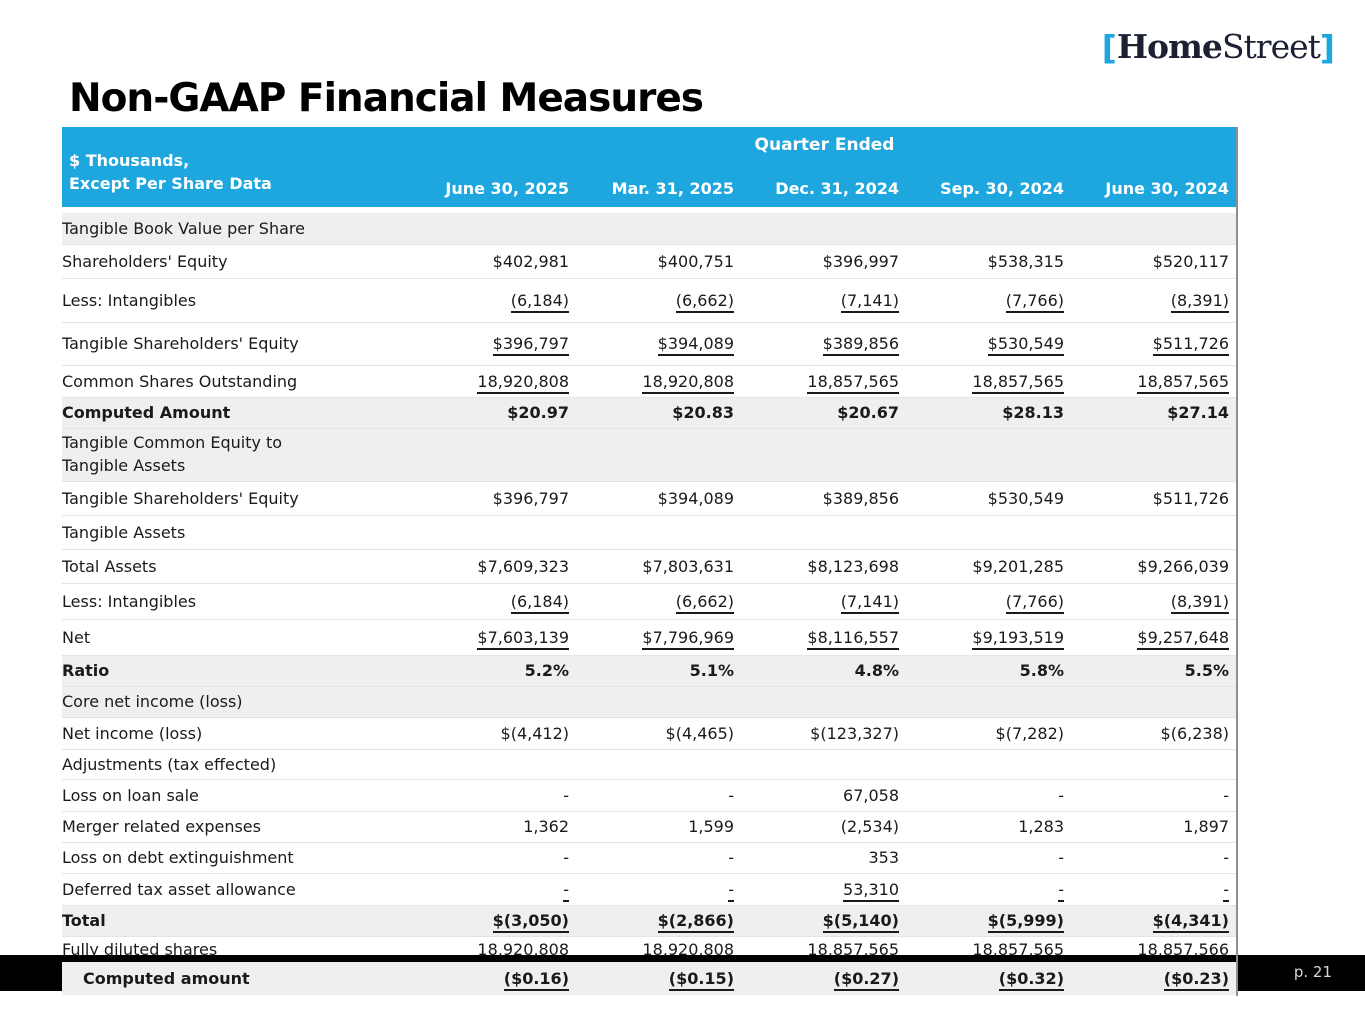 The width and height of the screenshot is (1365, 1024). What do you see at coordinates (989, 600) in the screenshot?
I see `row-value: (7,766)` at bounding box center [989, 600].